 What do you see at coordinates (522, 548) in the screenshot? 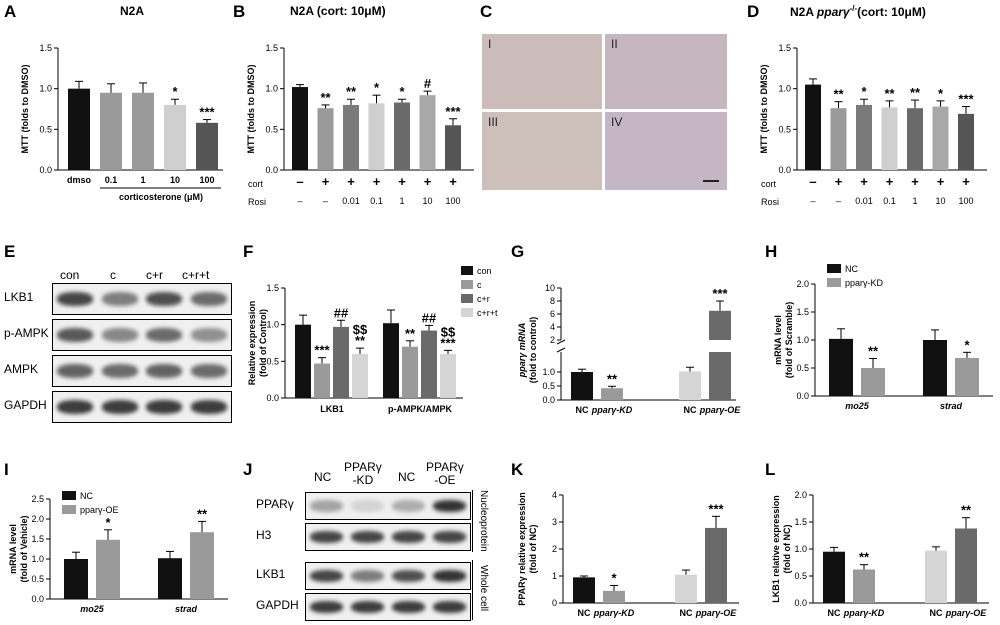
I see `k-ylabel-0: PPARγ relative expression` at bounding box center [522, 548].